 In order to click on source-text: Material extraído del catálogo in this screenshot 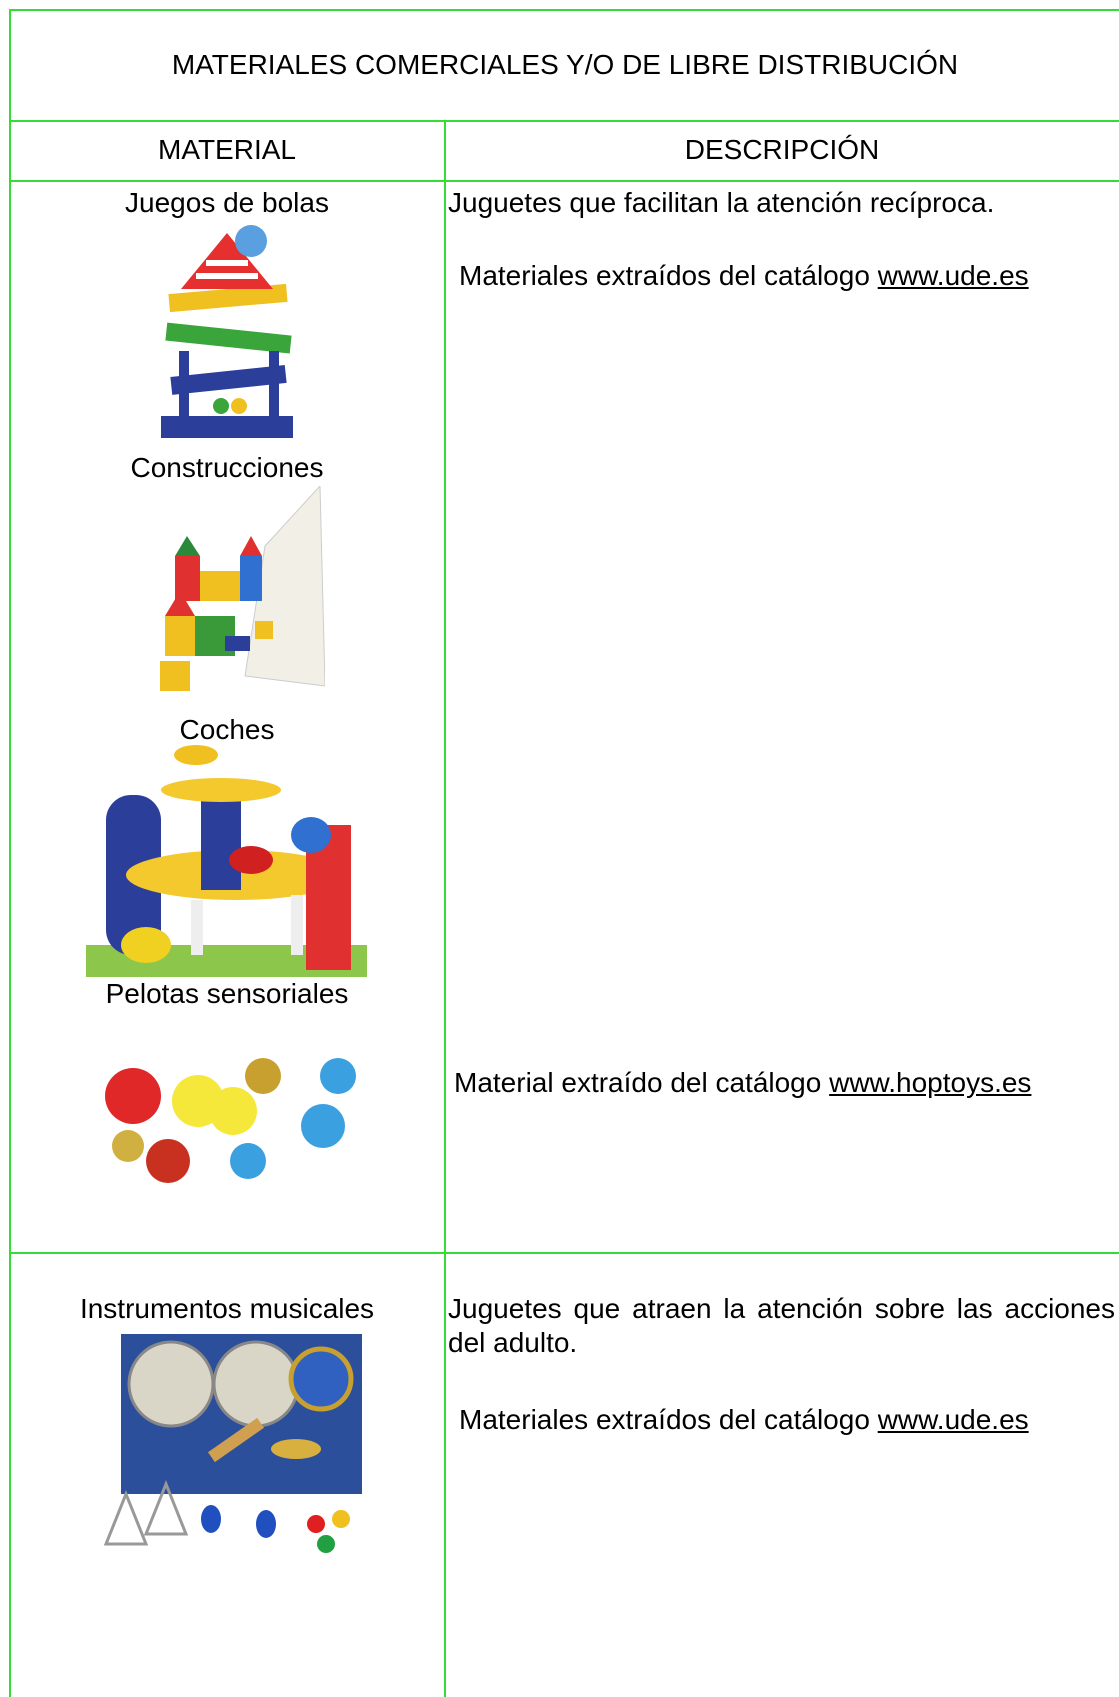, I will do `click(638, 1082)`.